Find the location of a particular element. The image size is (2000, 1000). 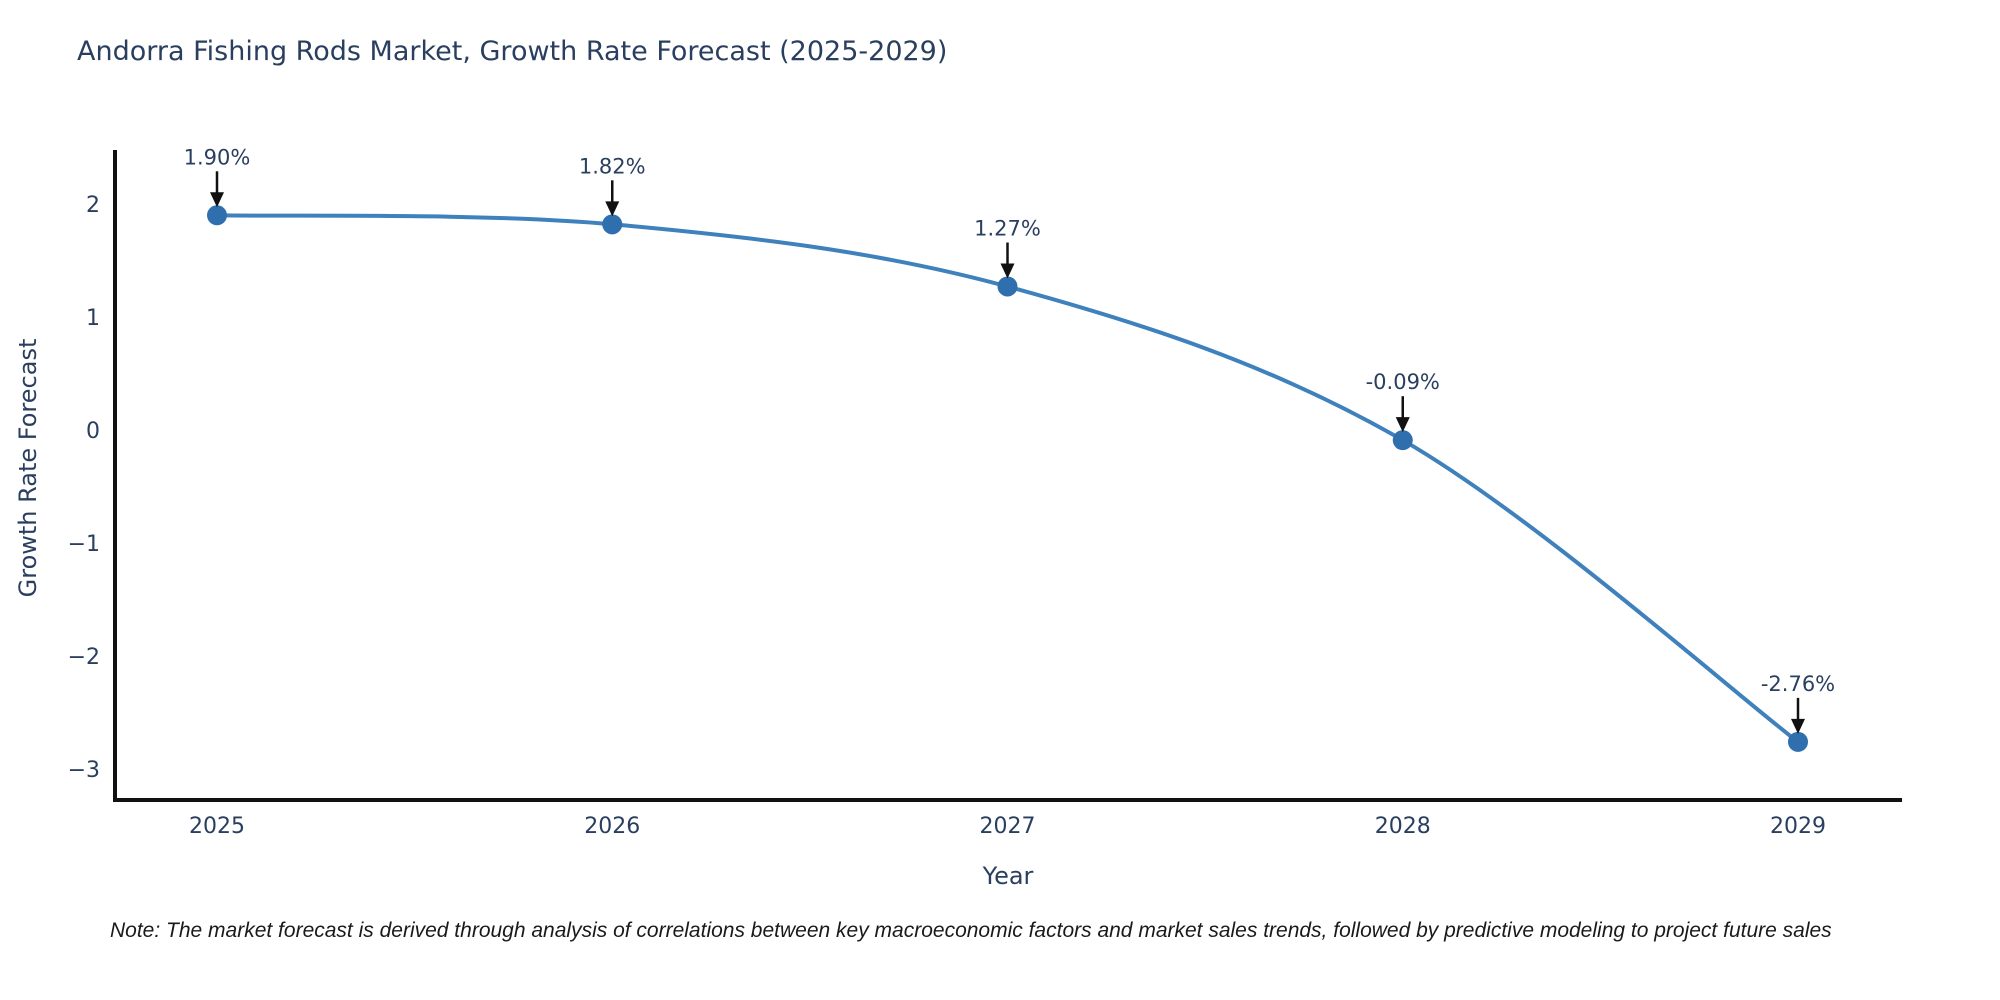

x-tick-label: 2029 is located at coordinates (1798, 826).